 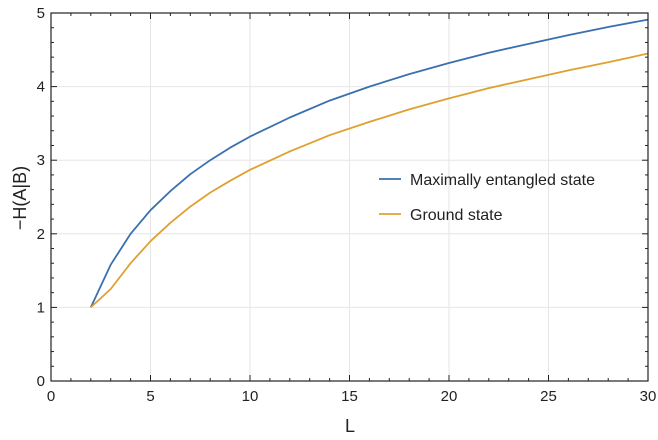 What do you see at coordinates (41, 87) in the screenshot?
I see `y-tick-label: 4` at bounding box center [41, 87].